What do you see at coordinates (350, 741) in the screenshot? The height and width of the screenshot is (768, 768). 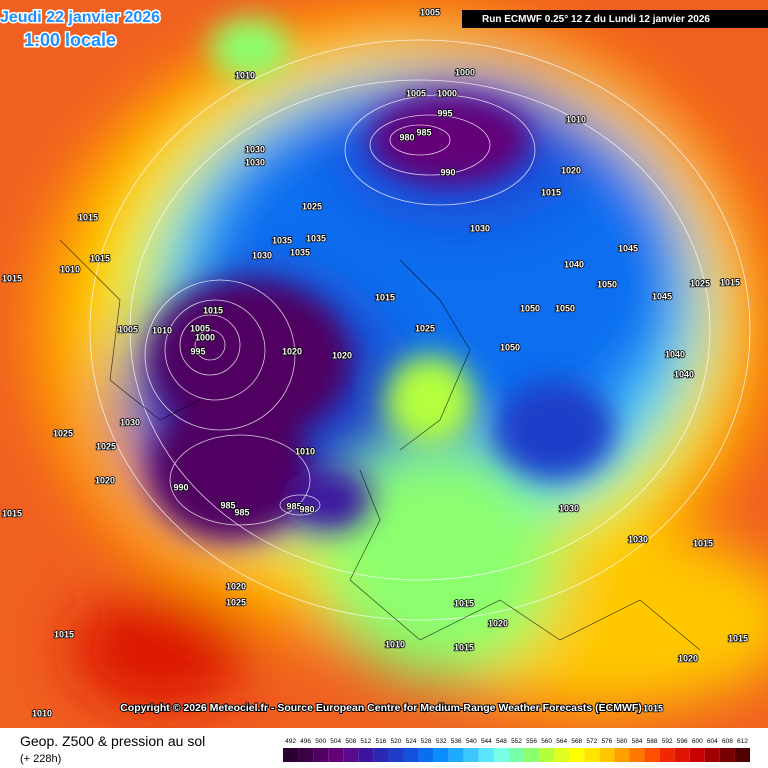 I see `colorbar-label: 508` at bounding box center [350, 741].